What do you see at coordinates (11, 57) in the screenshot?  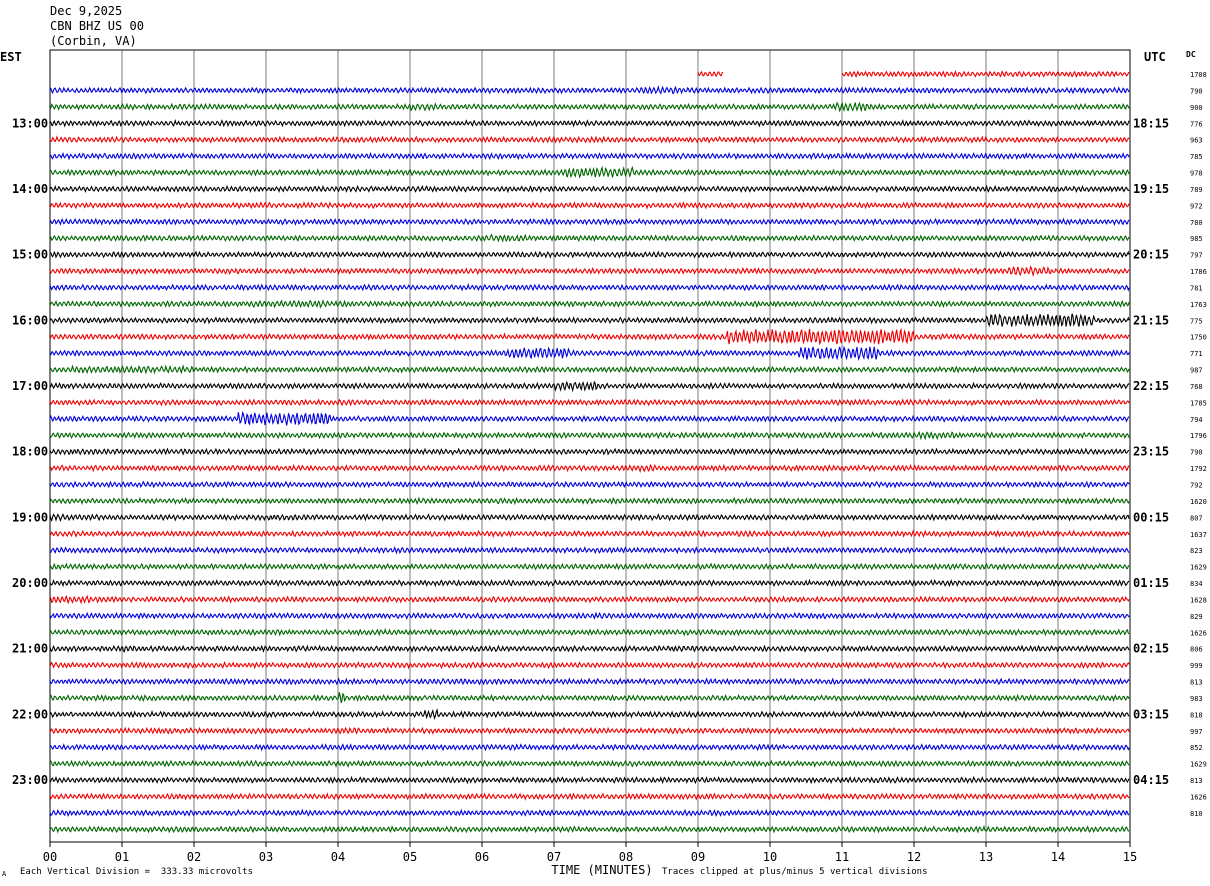 I see `left-timezone-label: EST` at bounding box center [11, 57].